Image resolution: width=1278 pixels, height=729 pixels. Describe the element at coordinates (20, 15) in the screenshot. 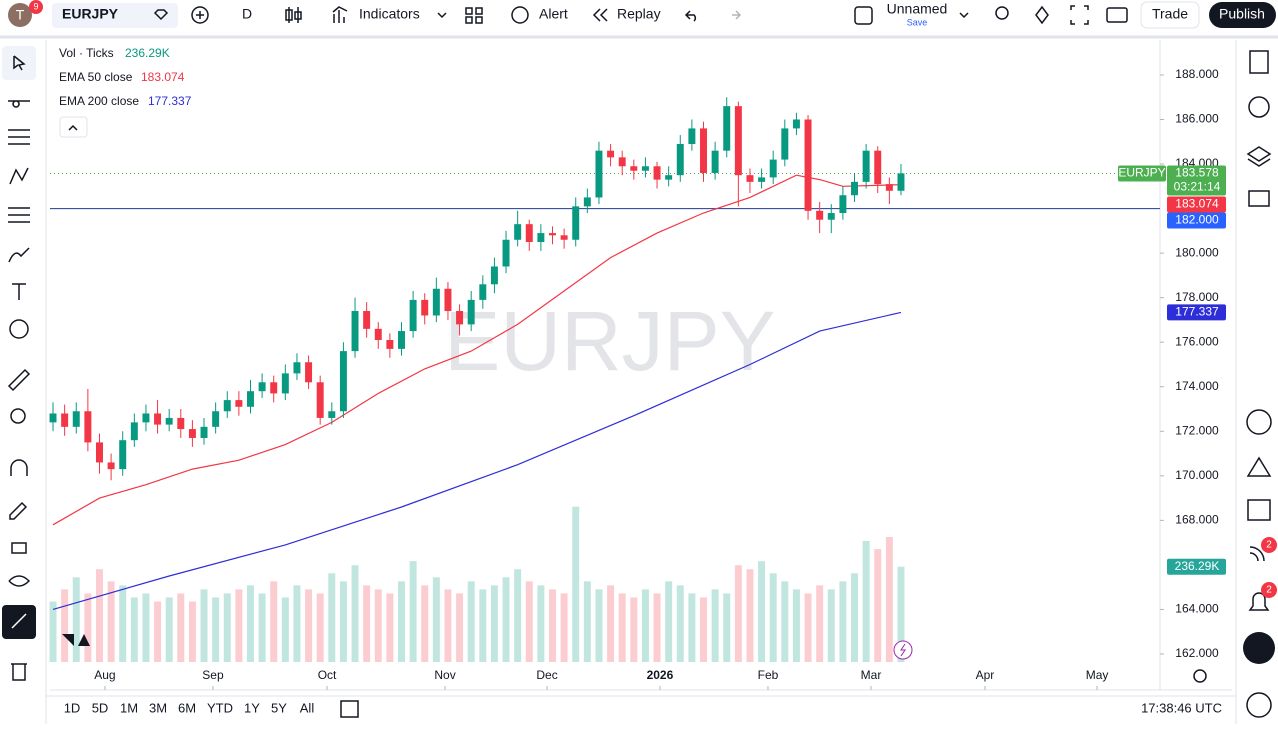

I see `avatar` at that location.